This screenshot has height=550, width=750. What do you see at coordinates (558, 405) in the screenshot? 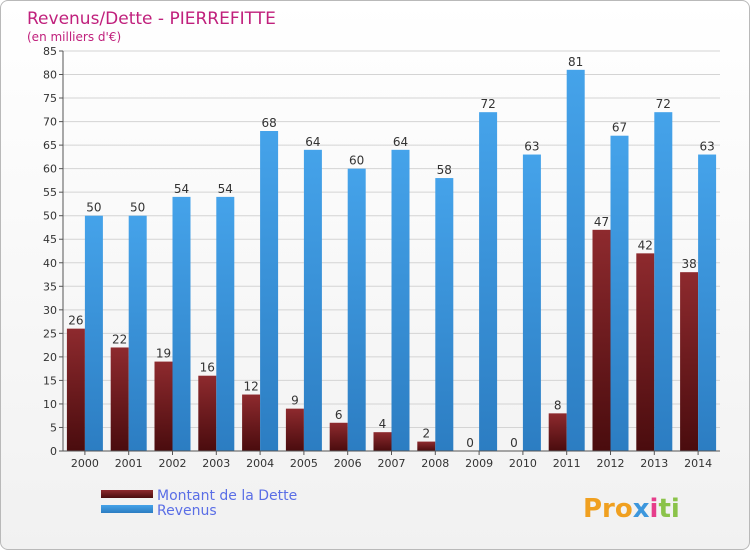
I see `data-label: 8` at bounding box center [558, 405].